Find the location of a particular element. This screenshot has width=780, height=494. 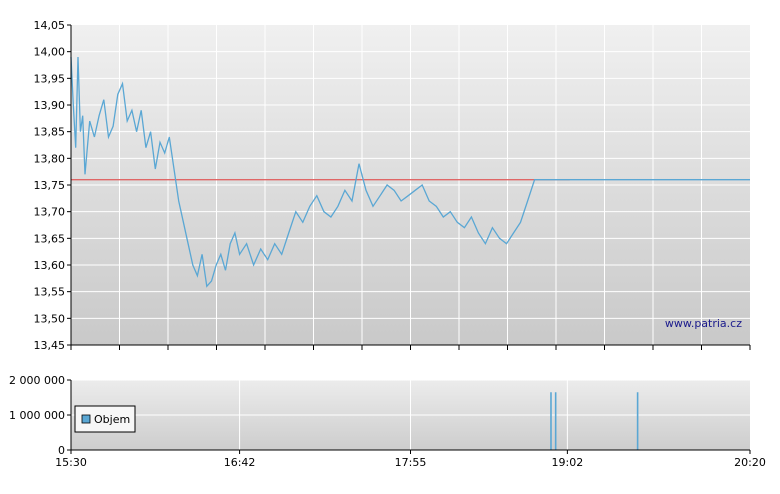

price-y-tick-label: 13,75 is located at coordinates (50, 185).